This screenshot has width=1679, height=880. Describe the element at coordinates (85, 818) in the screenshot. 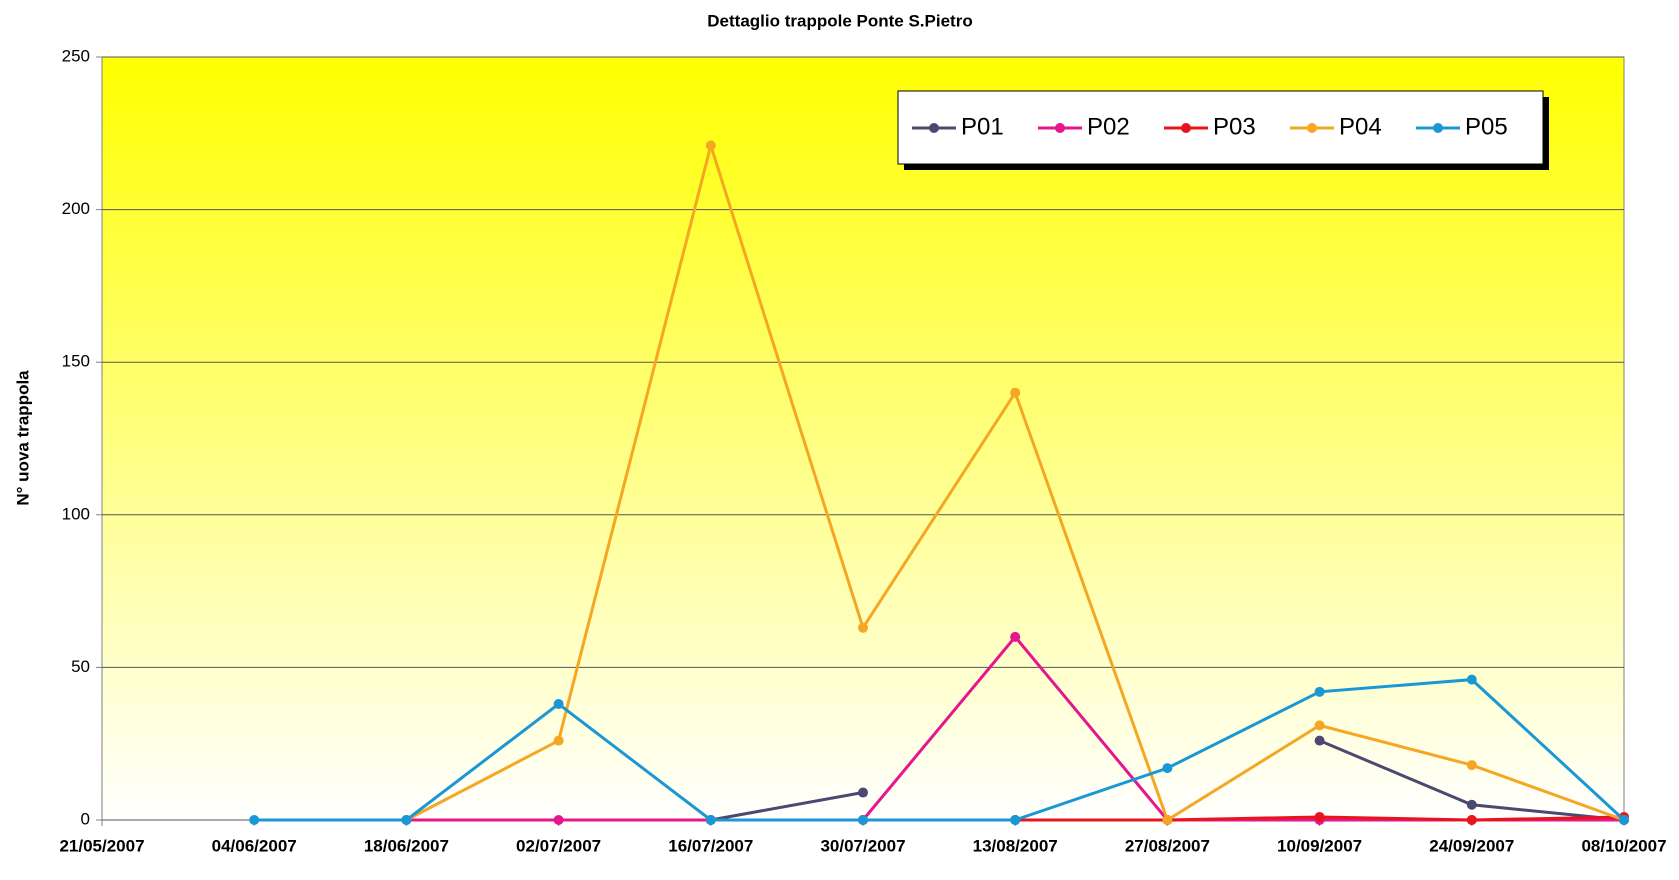

I see `y-tick-label: 0` at that location.